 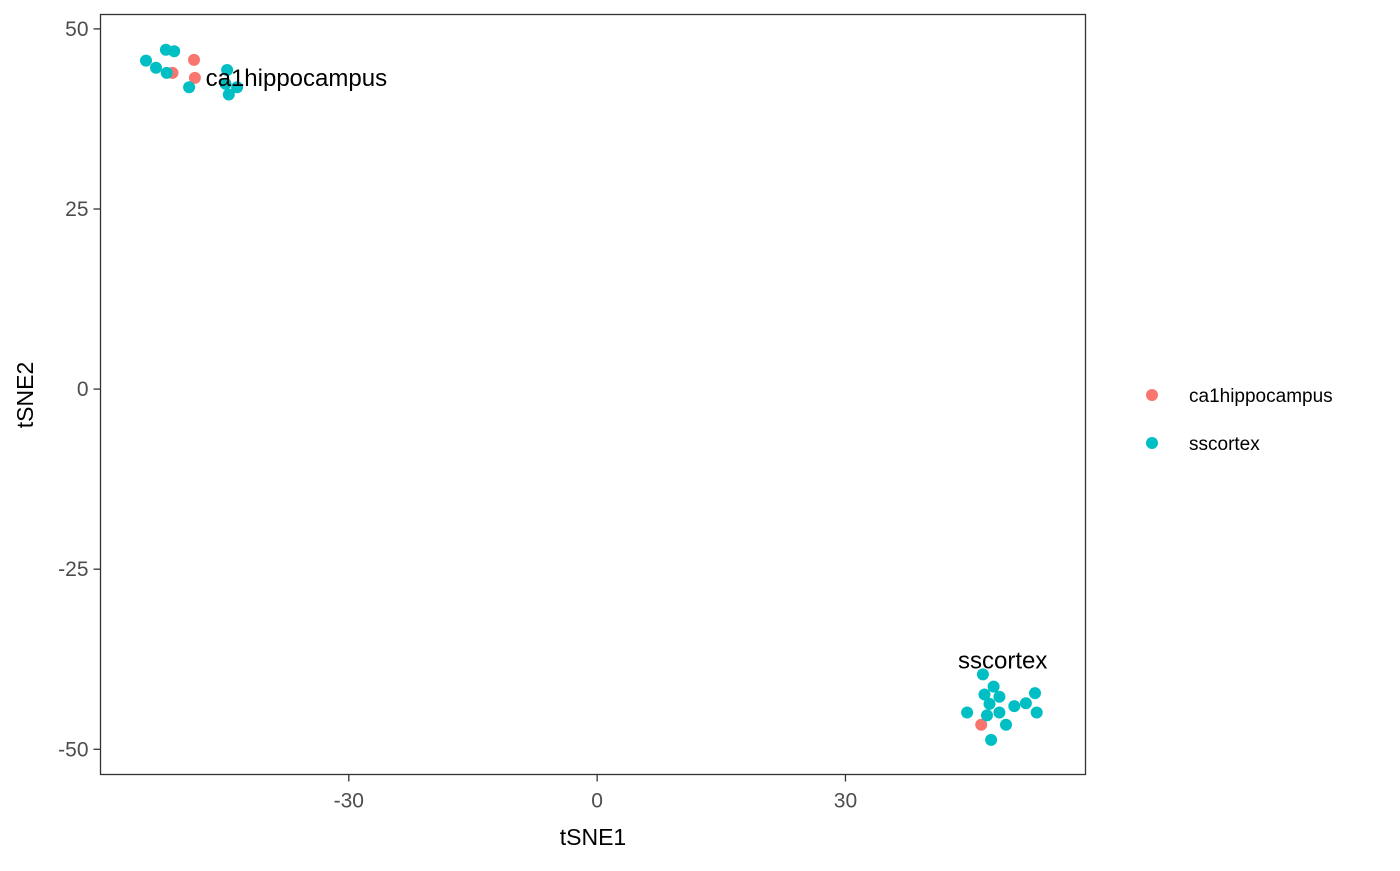 What do you see at coordinates (25, 395) in the screenshot?
I see `y-axis-title: tSNE2` at bounding box center [25, 395].